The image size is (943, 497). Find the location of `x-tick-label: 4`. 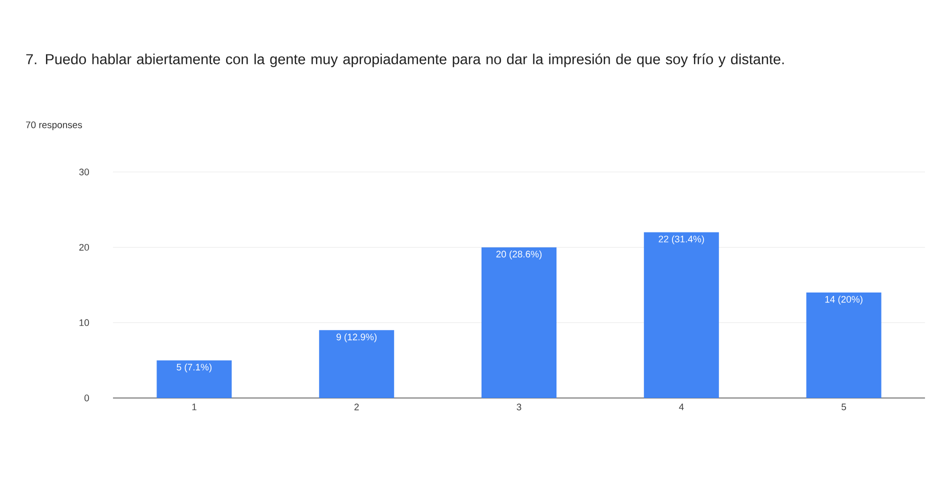

x-tick-label: 4 is located at coordinates (681, 407).